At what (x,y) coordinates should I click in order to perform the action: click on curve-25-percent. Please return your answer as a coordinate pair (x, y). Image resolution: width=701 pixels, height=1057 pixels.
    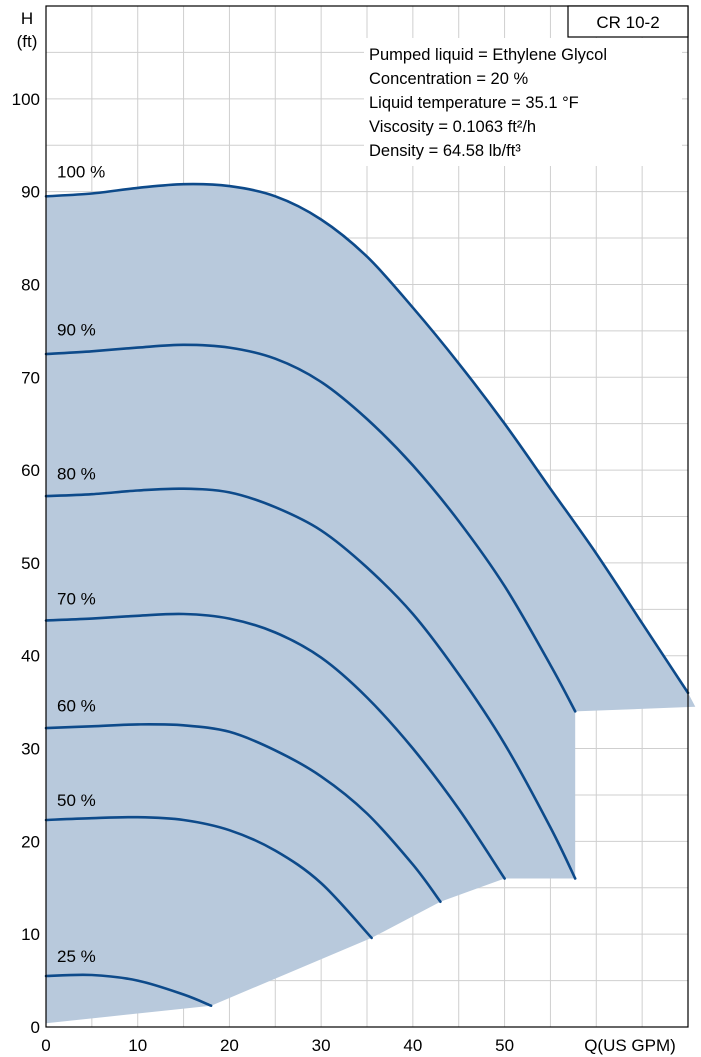
    Looking at the image, I should click on (128, 990).